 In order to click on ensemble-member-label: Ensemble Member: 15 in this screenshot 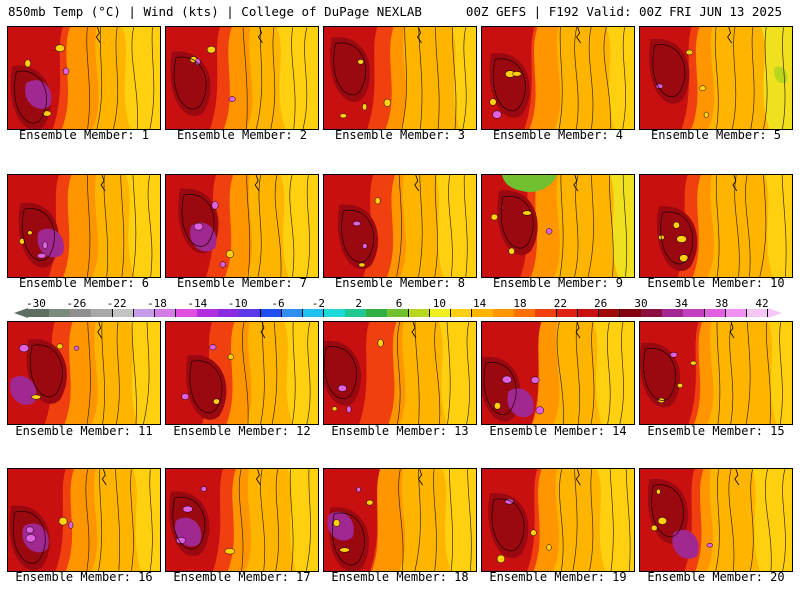, I will do `click(716, 431)`.